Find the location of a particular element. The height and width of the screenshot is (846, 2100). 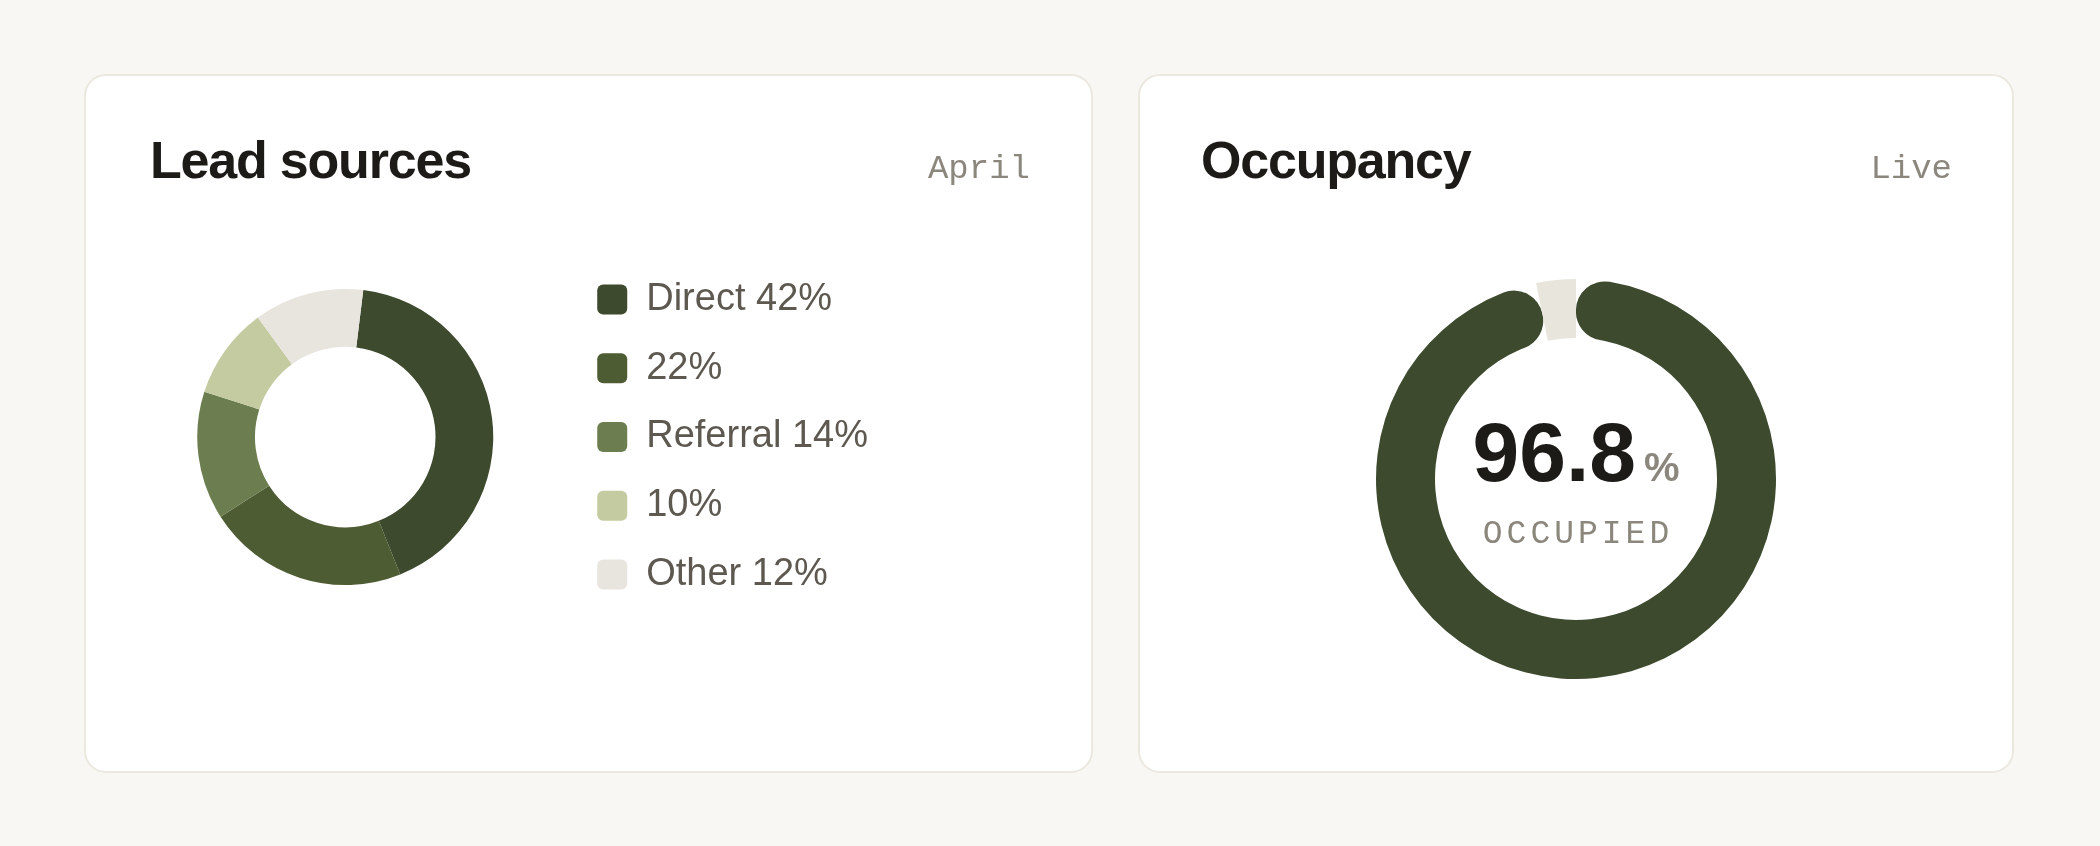

chart-title: Lead sources is located at coordinates (310, 160).